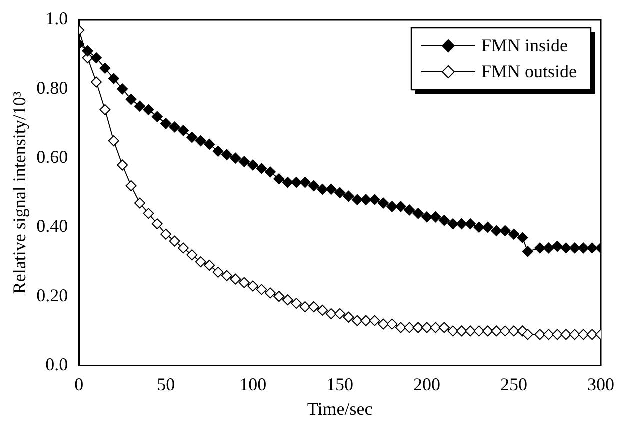 The image size is (629, 425). I want to click on y-tick-label: 0.60, so click(52, 157).